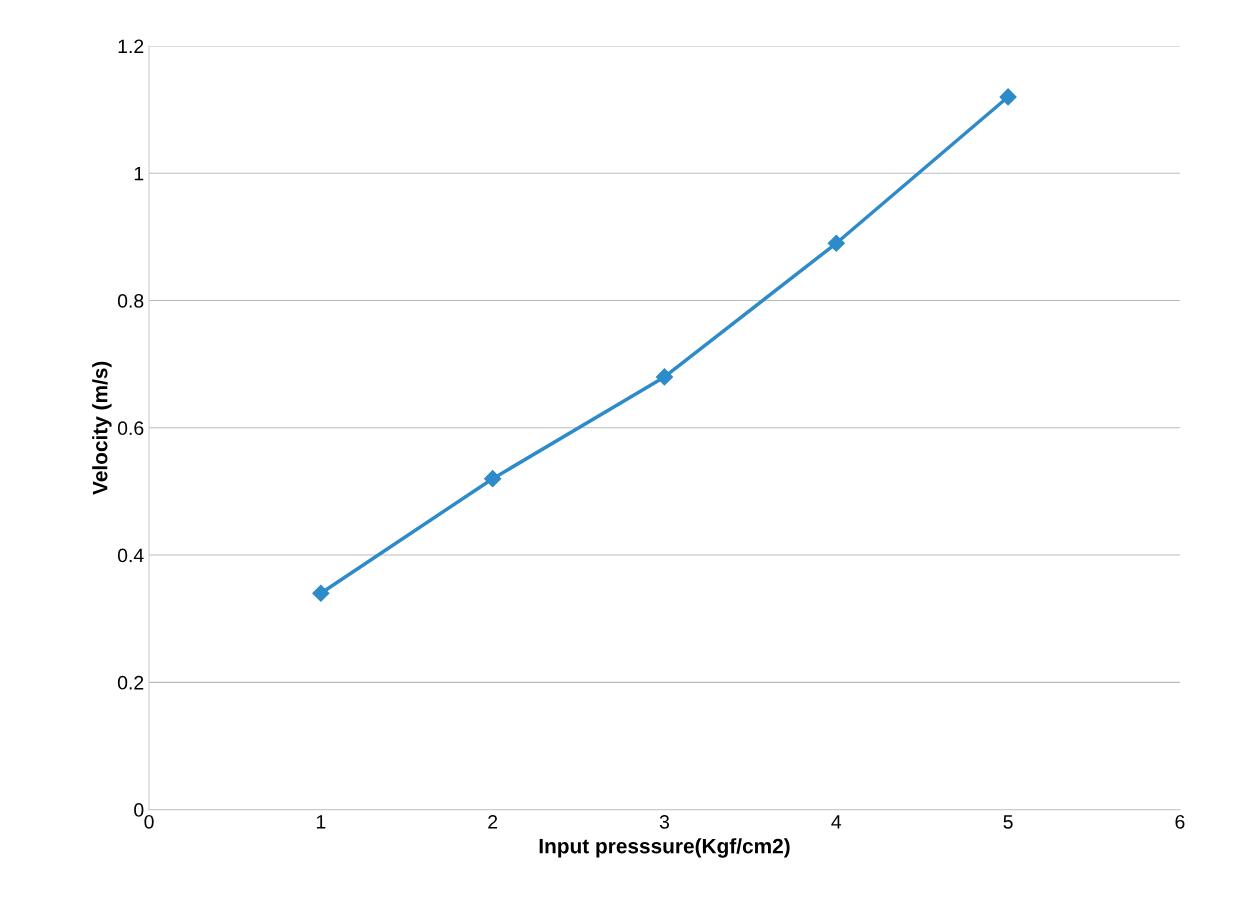 This screenshot has width=1242, height=920. I want to click on y-tick-label: 1.2, so click(131, 46).